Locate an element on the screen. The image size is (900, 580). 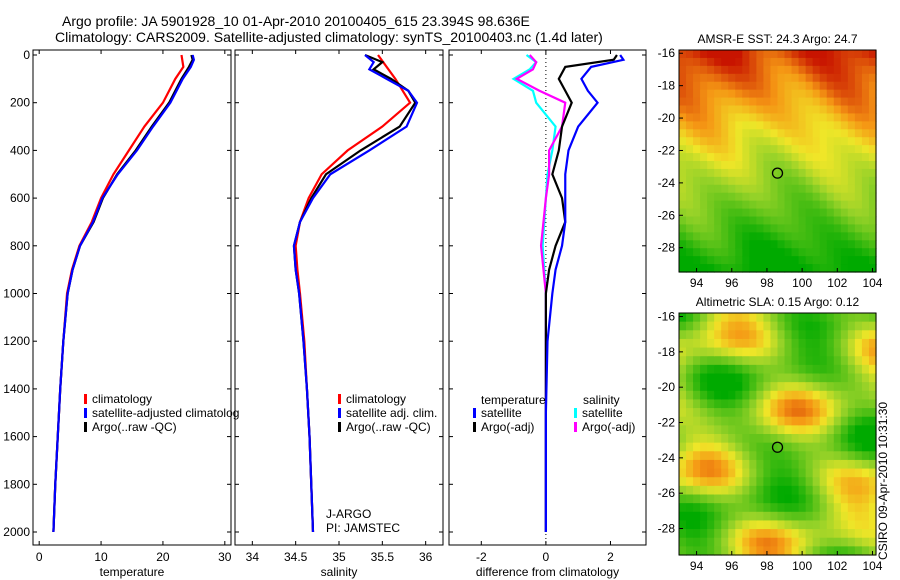
x-axis-label: temperature is located at coordinates (132, 572).